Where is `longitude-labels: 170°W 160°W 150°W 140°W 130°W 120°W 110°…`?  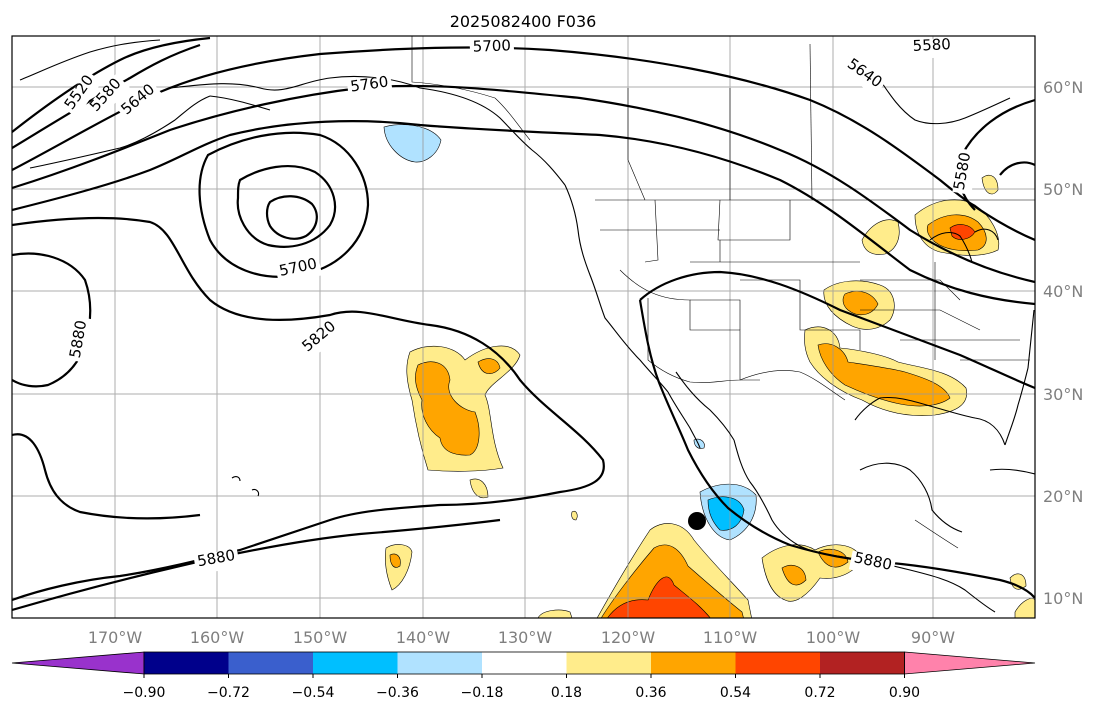
longitude-labels: 170°W 160°W 150°W 140°W 130°W 120°W 110°… is located at coordinates (521, 637).